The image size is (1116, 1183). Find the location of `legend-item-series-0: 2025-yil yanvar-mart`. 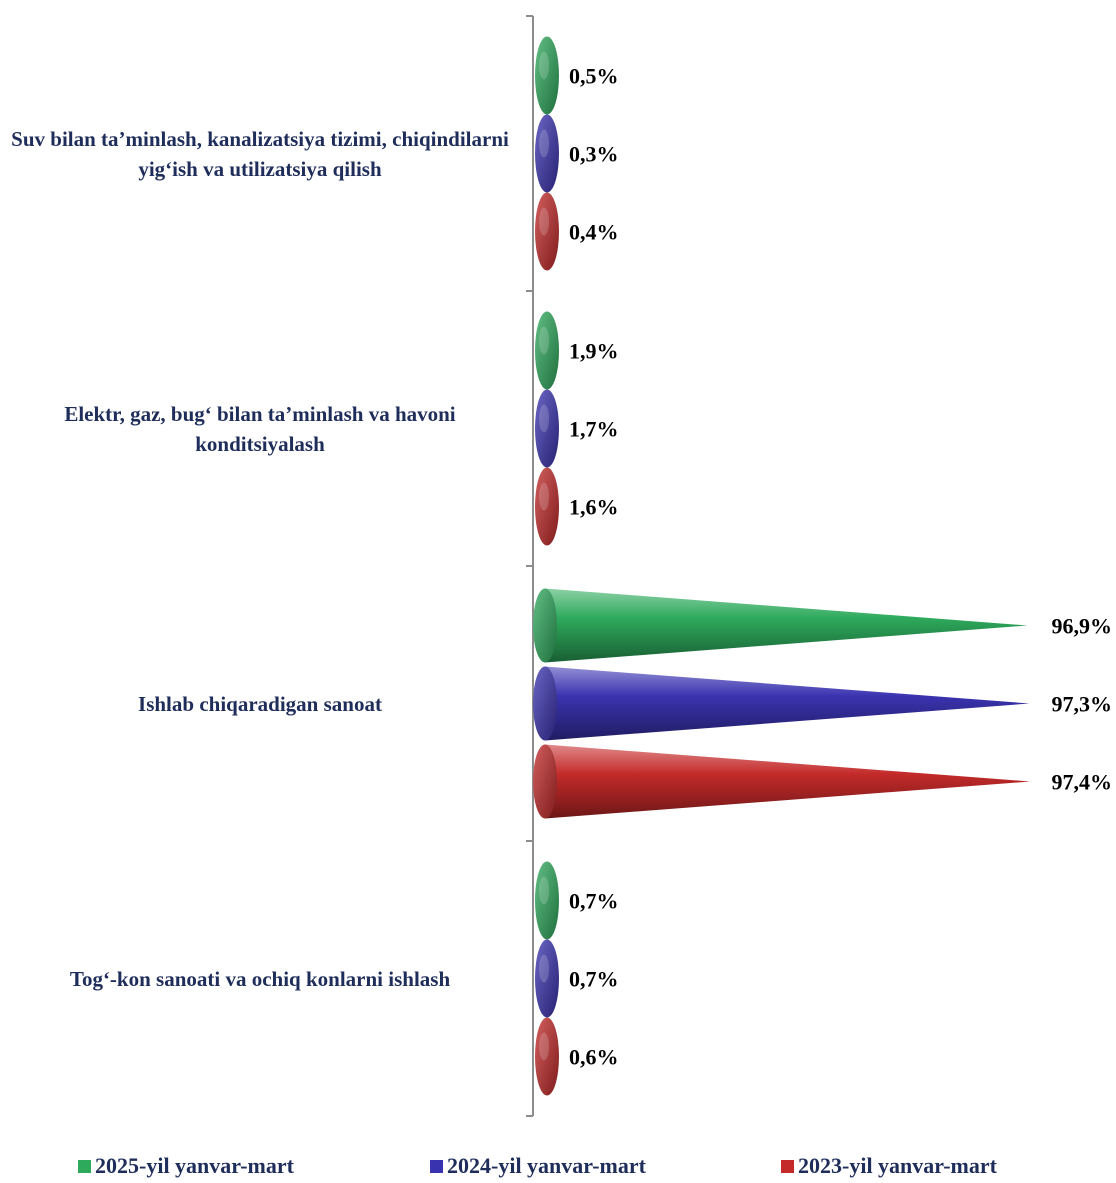

legend-item-series-0: 2025-yil yanvar-mart is located at coordinates (186, 1166).